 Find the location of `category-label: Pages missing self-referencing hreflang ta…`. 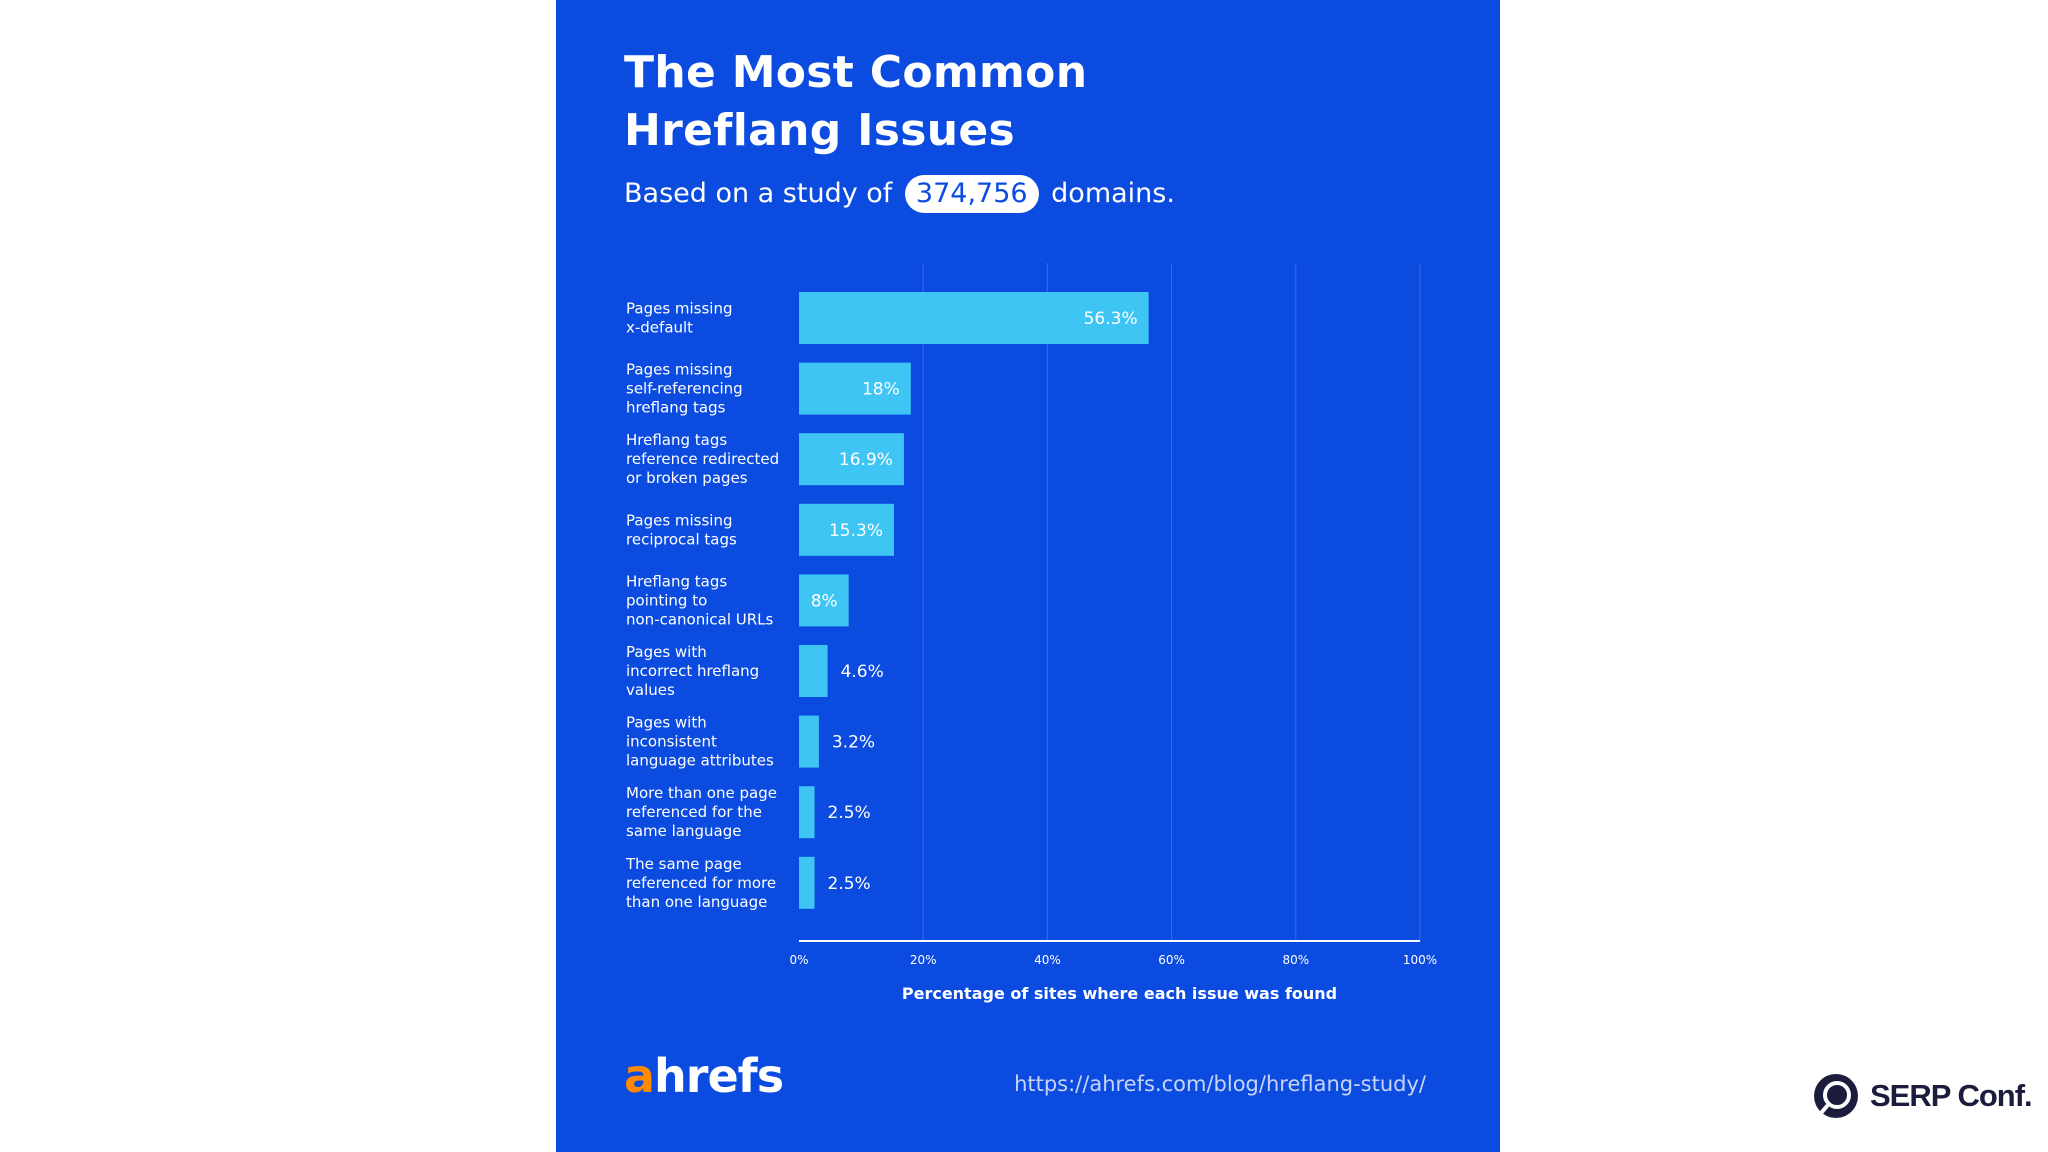

category-label: Pages missing self-referencing hreflang ta… is located at coordinates (684, 389).